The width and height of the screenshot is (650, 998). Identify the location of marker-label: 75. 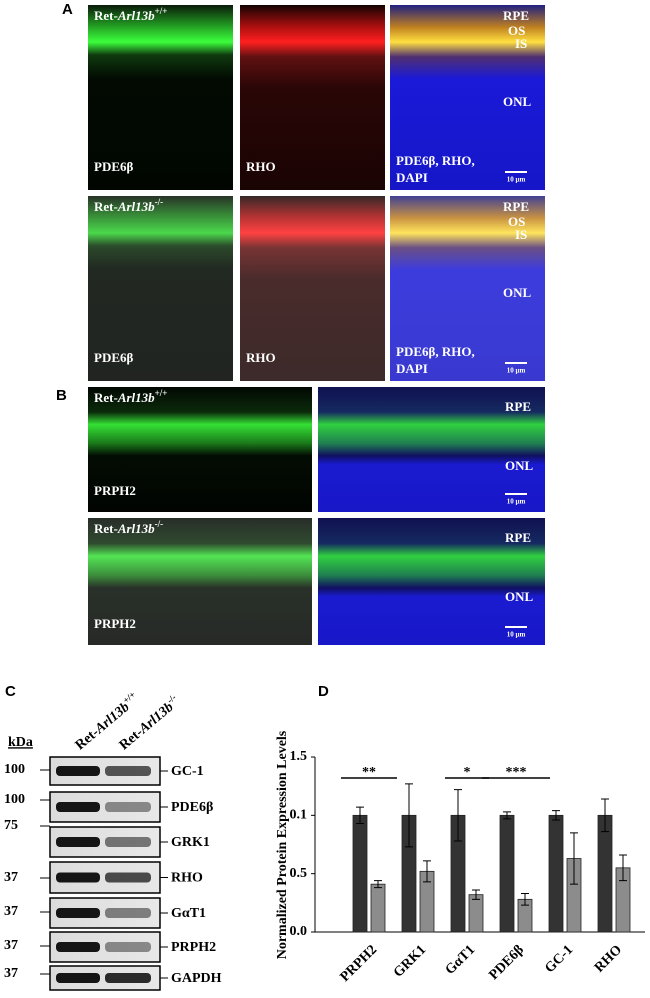
(11, 825).